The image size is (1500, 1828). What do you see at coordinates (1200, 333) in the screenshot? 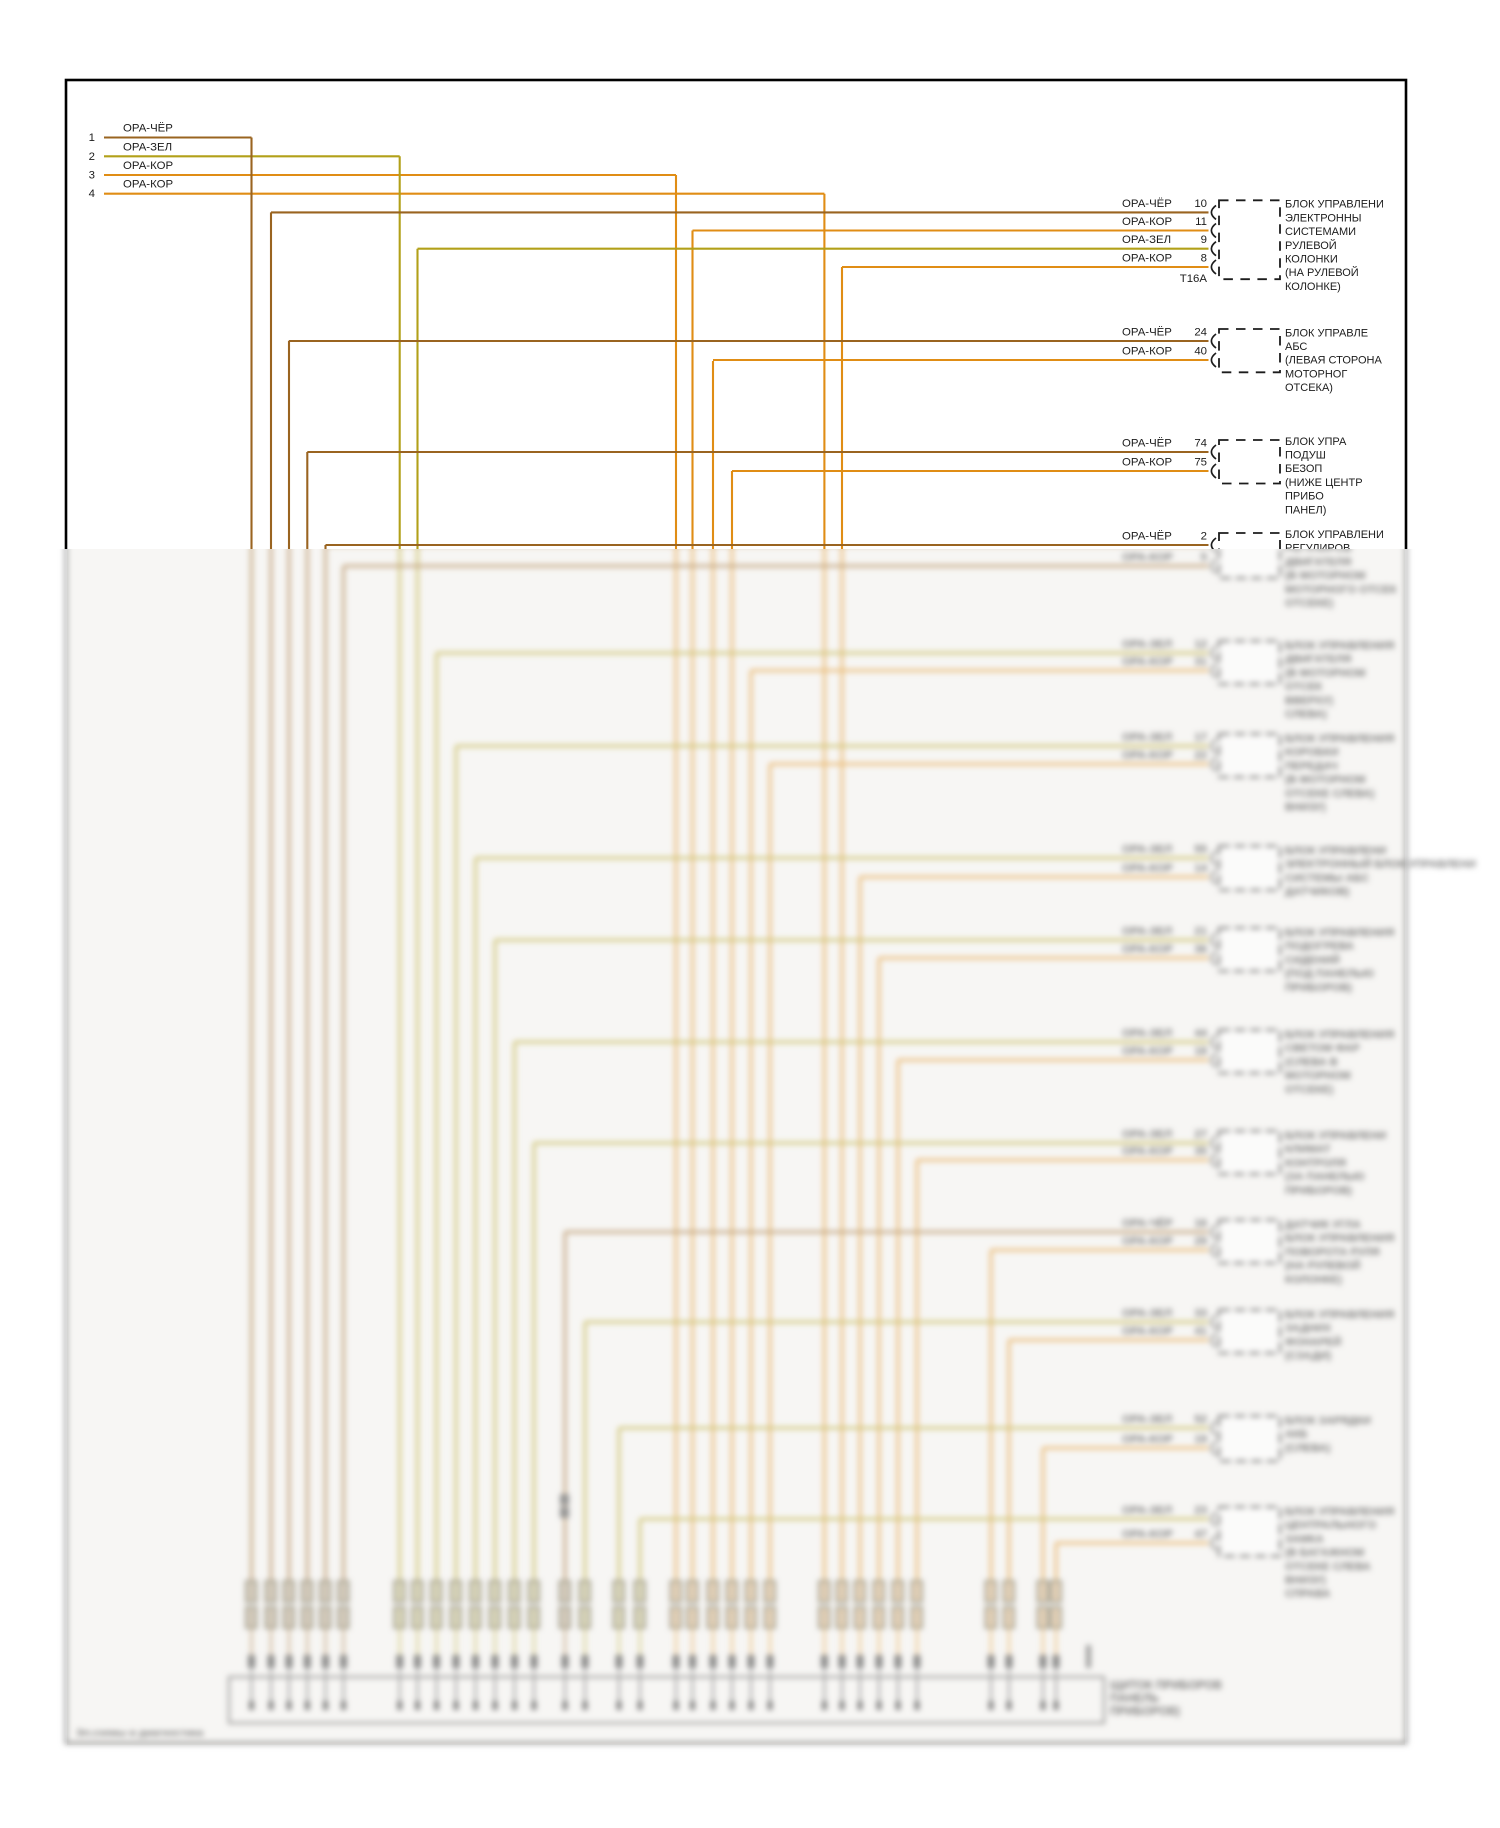
I see `svg-text: 24` at bounding box center [1200, 333].